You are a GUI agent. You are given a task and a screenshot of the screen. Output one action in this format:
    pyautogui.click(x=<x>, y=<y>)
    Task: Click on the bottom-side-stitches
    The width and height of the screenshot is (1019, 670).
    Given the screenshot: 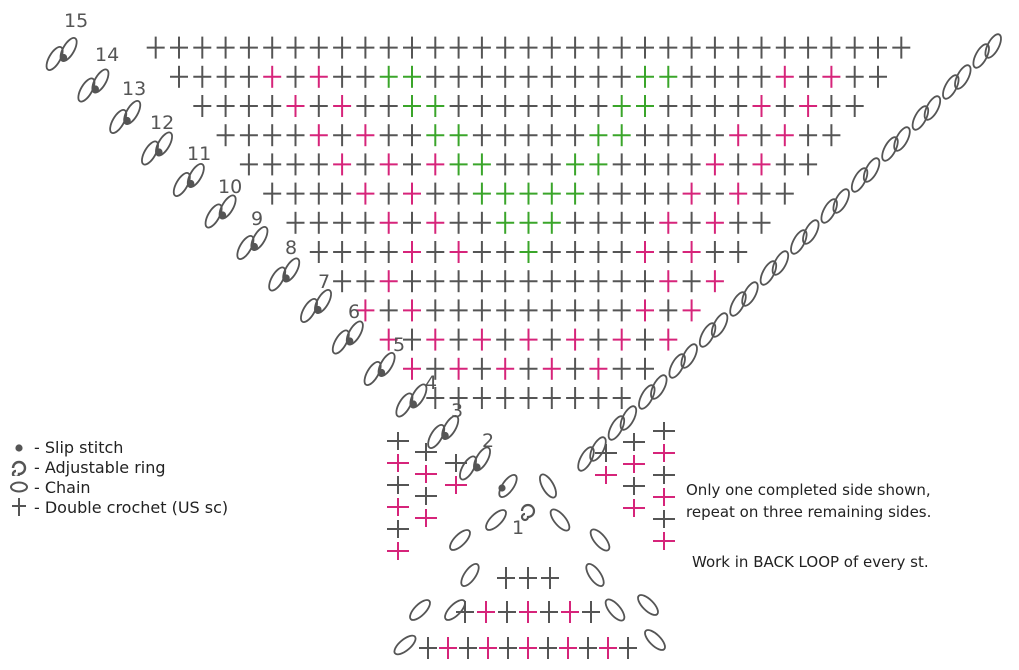 What is the action you would take?
    pyautogui.click(x=528, y=613)
    